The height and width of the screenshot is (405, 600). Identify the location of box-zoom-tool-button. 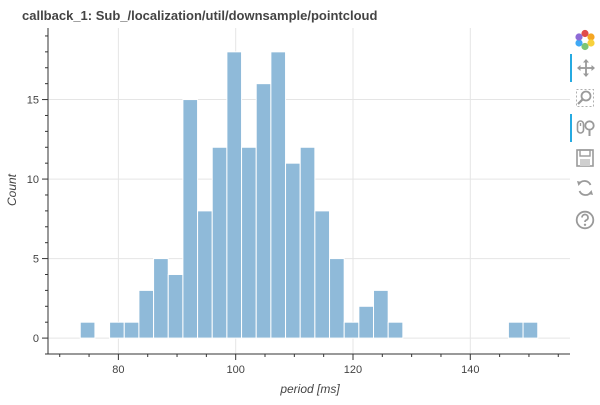
(585, 98).